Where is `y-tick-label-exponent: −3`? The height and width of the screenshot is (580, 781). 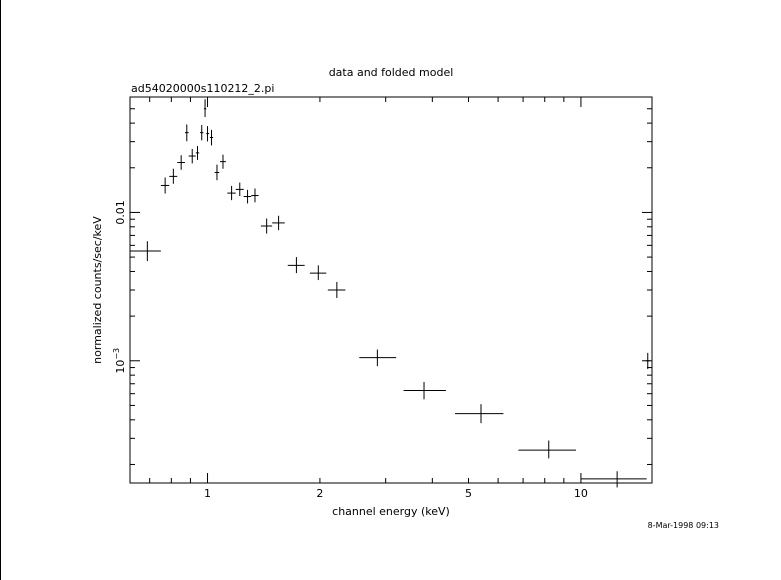
y-tick-label-exponent: −3 is located at coordinates (116, 354).